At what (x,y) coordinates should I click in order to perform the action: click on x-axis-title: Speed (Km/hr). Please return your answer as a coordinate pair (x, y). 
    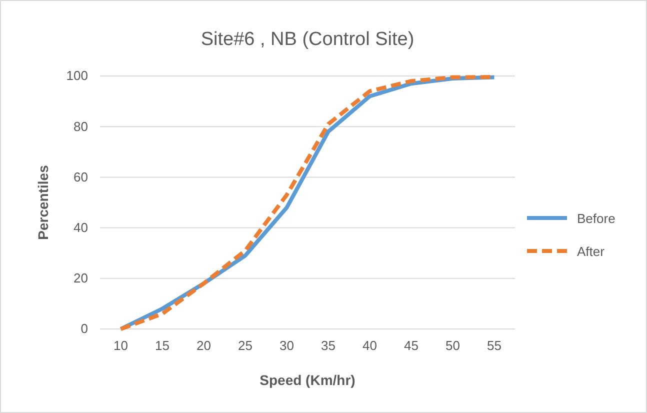
    Looking at the image, I should click on (308, 380).